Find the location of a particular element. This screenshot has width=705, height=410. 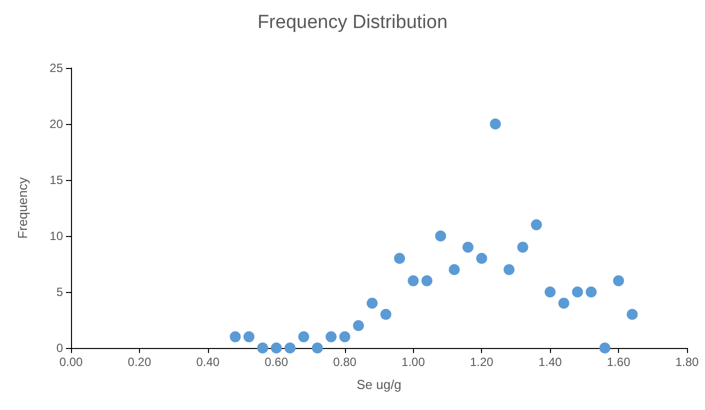

x-tick-label: 1.80 is located at coordinates (687, 362).